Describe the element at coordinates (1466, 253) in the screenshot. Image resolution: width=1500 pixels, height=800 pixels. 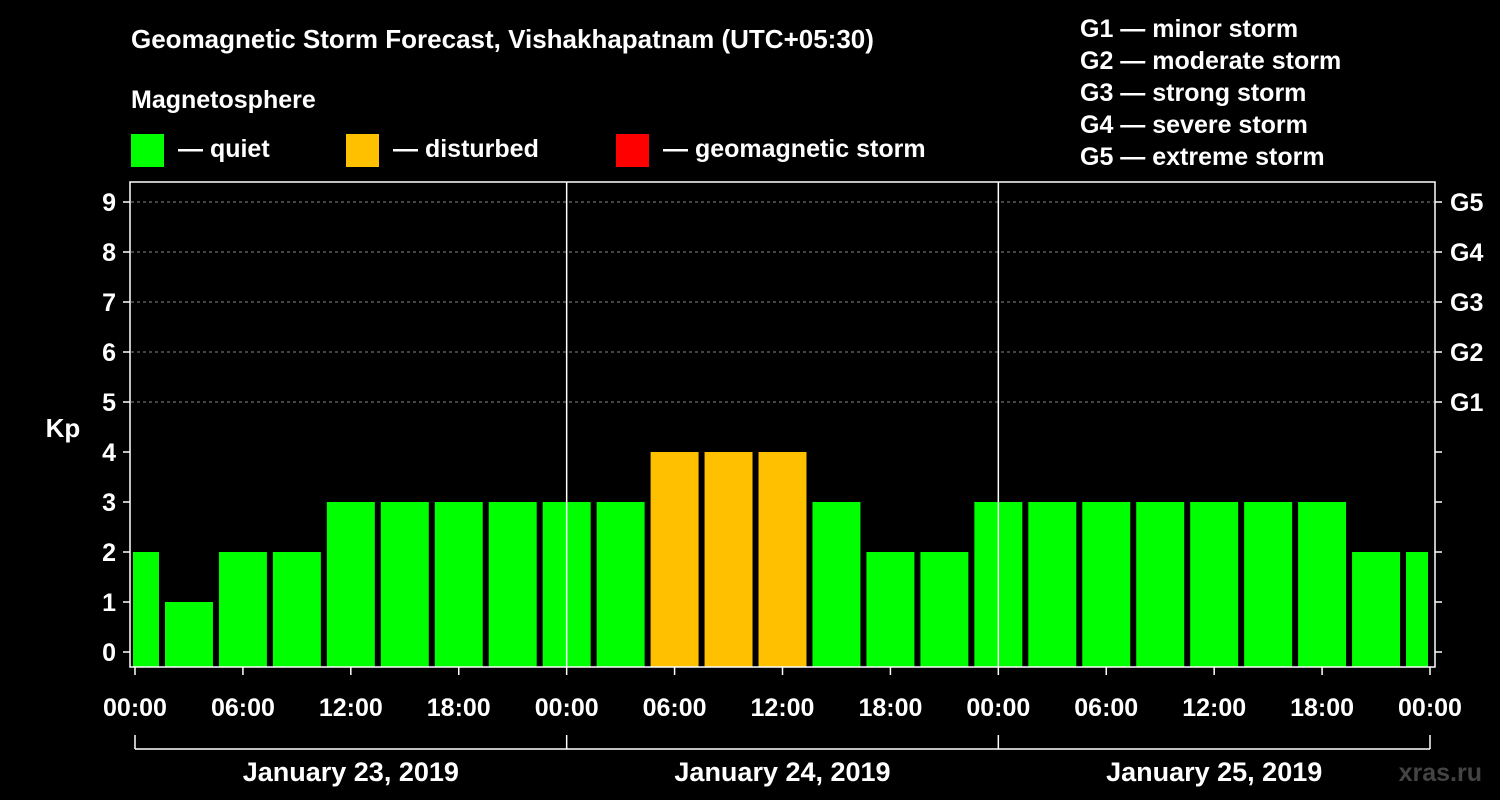
I see `g-level-label-G4: G4` at that location.